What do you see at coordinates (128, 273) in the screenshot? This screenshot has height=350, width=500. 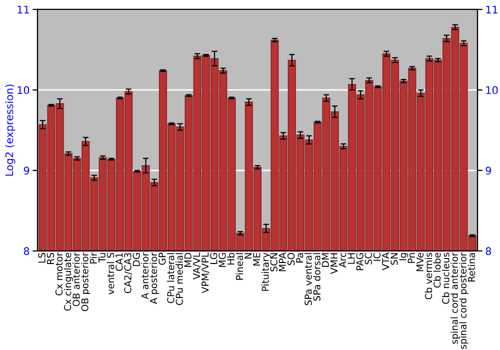 I see `x-tick-label: CA2/CA3` at bounding box center [128, 273].